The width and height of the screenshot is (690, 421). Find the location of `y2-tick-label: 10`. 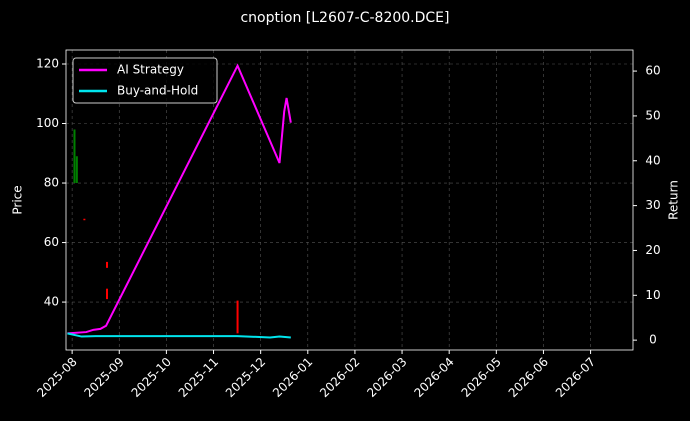

y2-tick-label: 10 is located at coordinates (652, 295).